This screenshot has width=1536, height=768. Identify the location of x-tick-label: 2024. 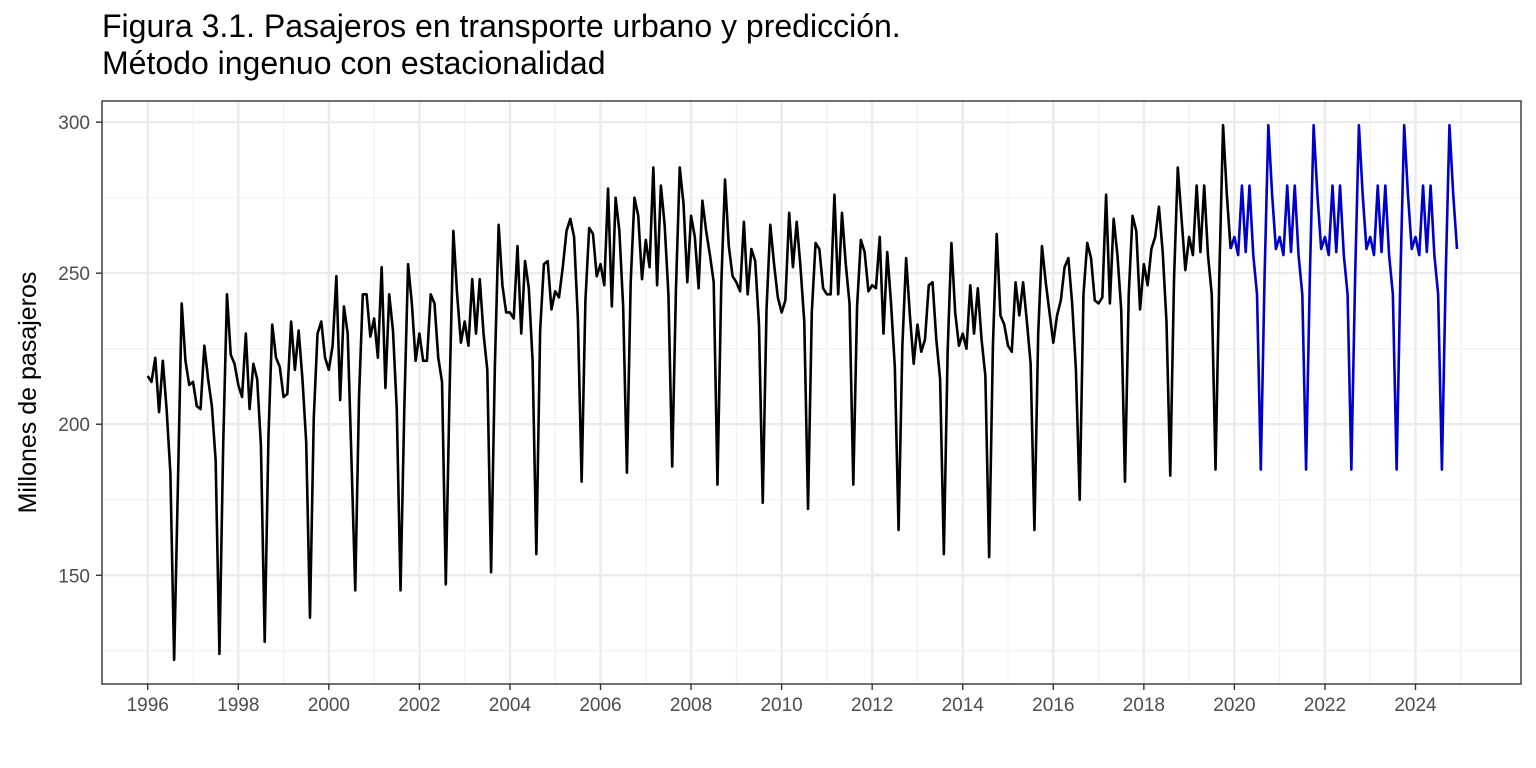
(1415, 705).